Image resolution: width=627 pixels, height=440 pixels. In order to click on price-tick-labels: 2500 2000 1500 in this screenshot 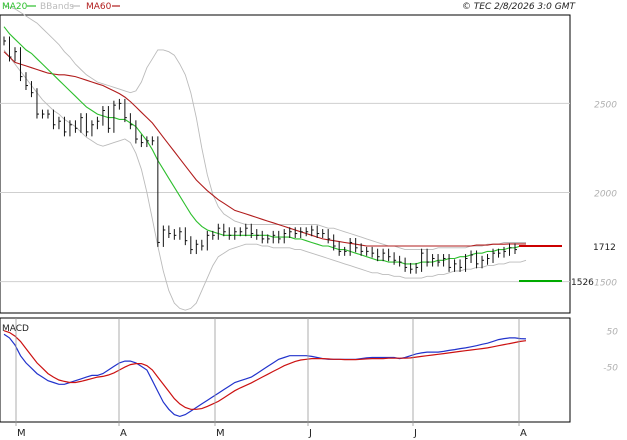, I will do `click(605, 194)`.